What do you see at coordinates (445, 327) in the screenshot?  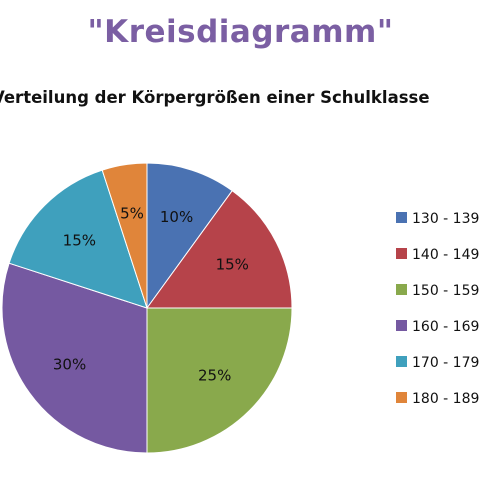 I see `legend-label-4: 160 - 169` at bounding box center [445, 327].